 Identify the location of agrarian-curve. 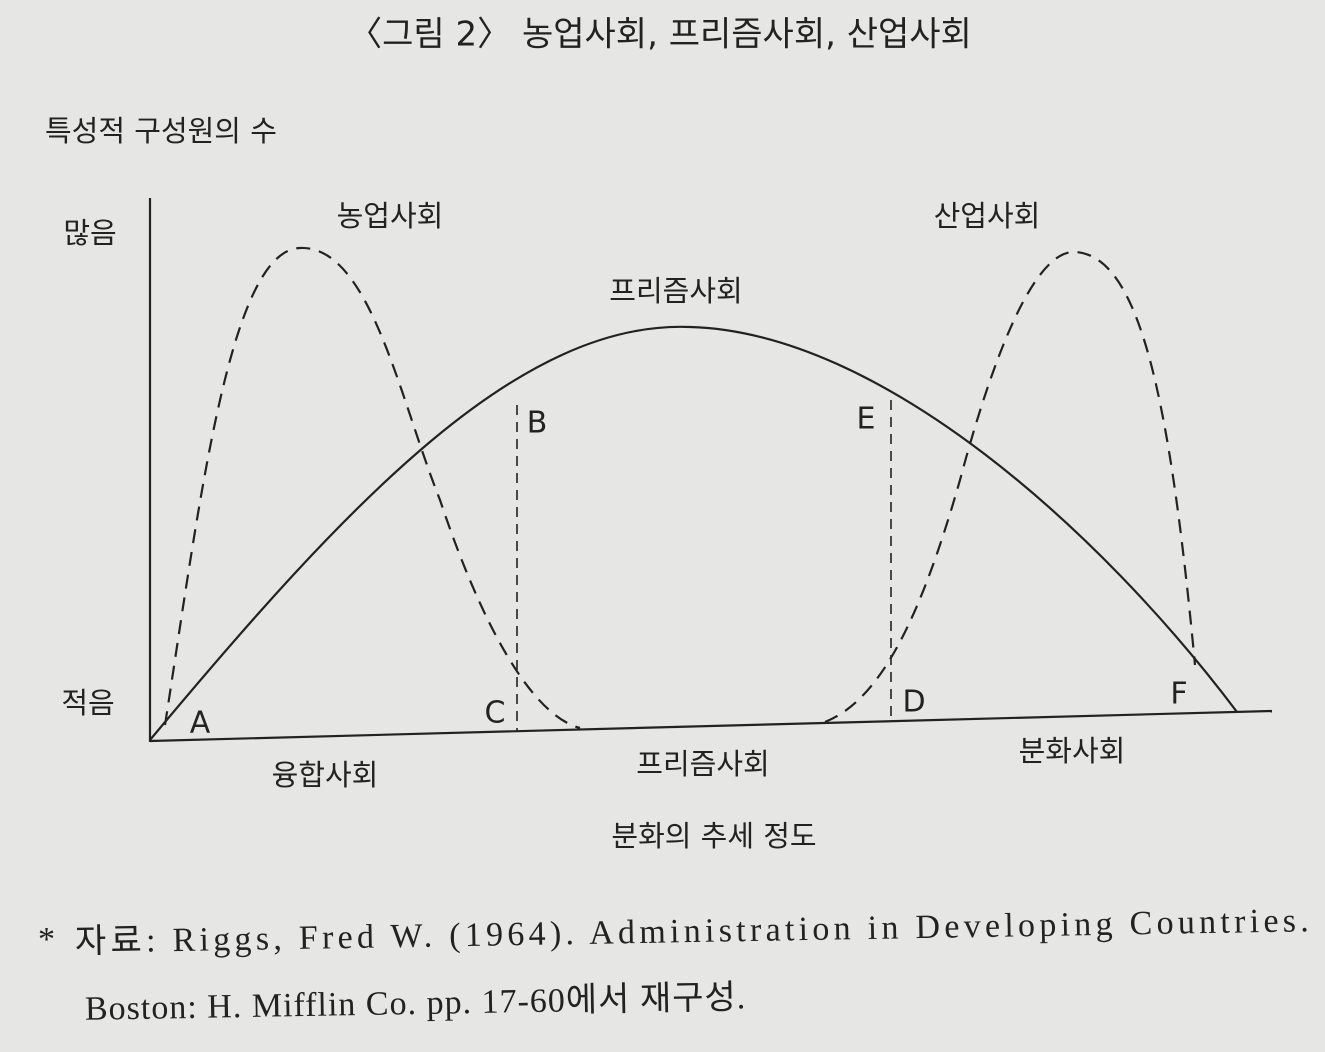
(372, 488).